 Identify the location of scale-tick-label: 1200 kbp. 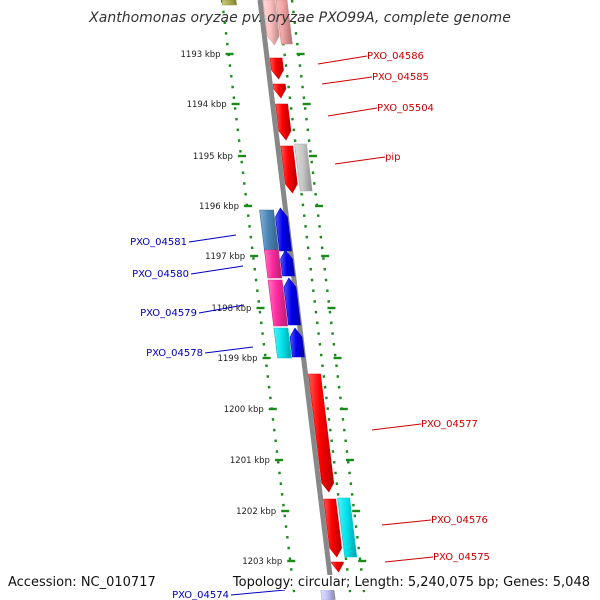
(244, 410).